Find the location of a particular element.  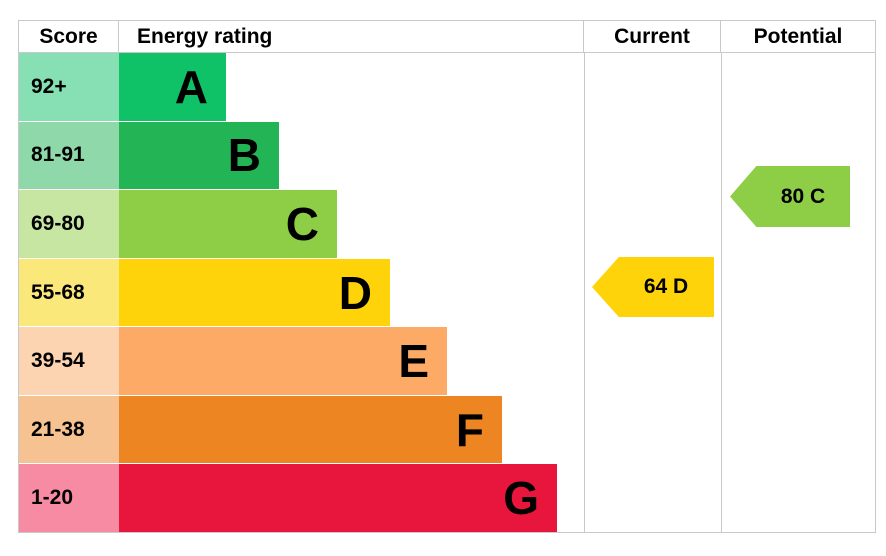

band-row: 92+ A is located at coordinates (447, 87).